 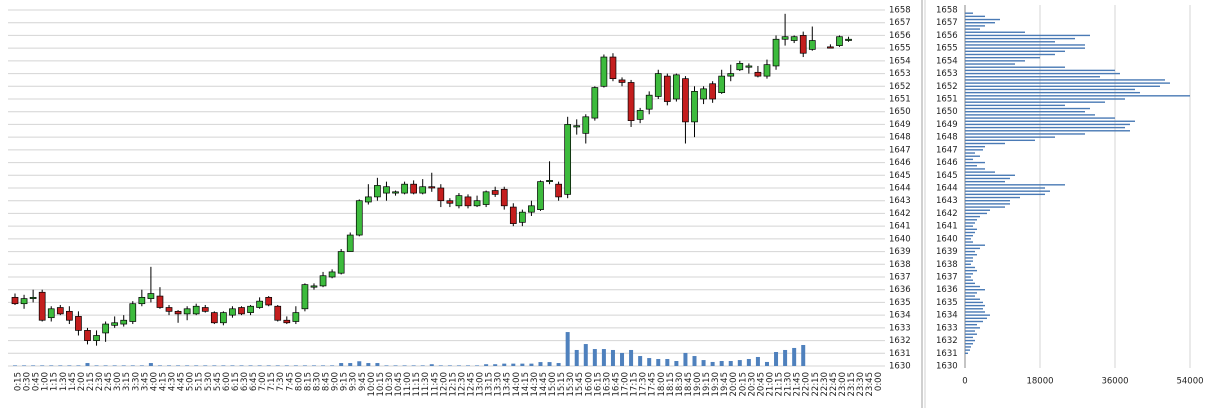 What do you see at coordinates (553, 384) in the screenshot?
I see `x-tick-label: 15:00` at bounding box center [553, 384].